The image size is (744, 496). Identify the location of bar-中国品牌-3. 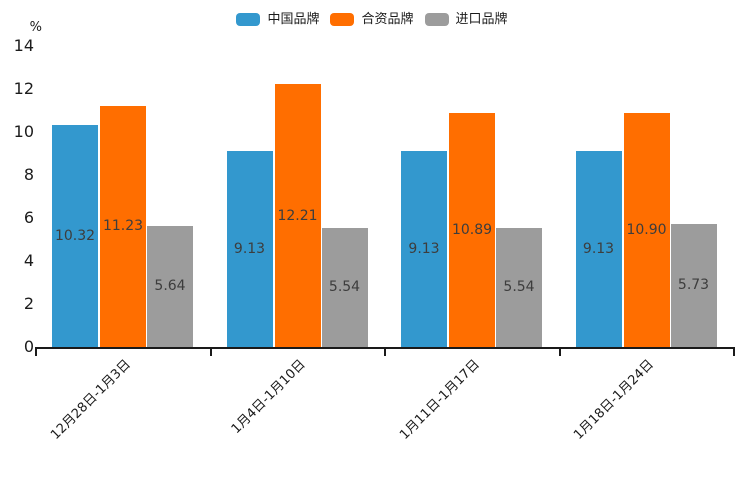
(424, 248).